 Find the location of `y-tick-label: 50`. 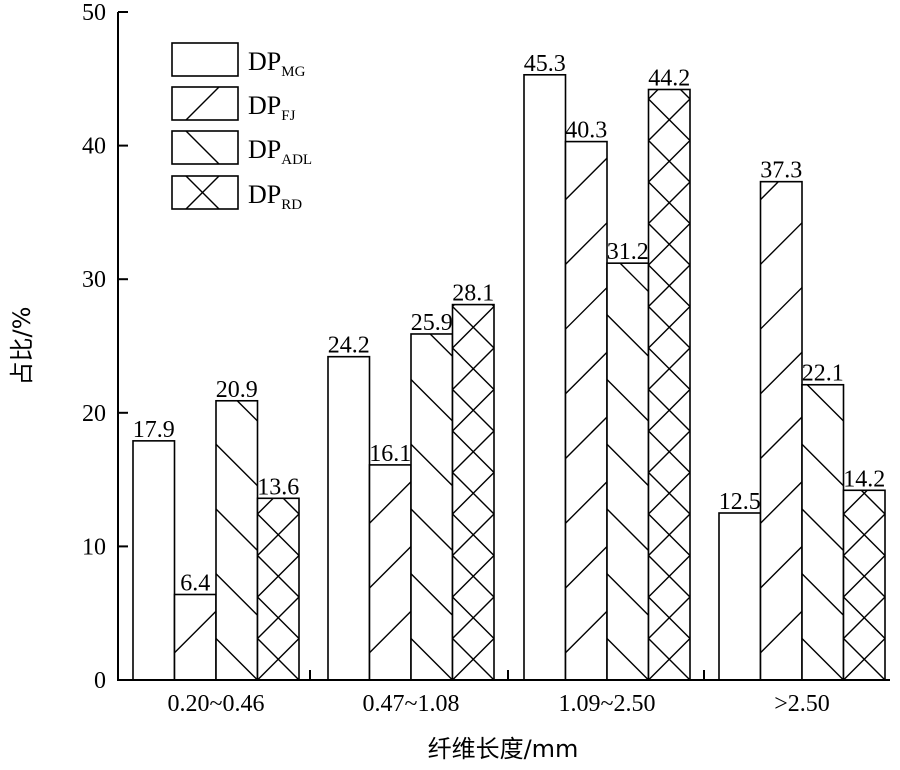

y-tick-label: 50 is located at coordinates (94, 13).